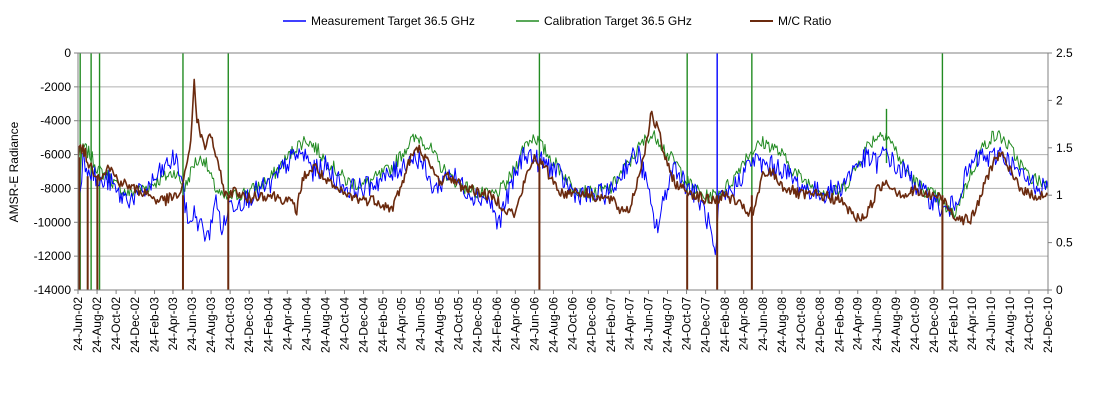 The height and width of the screenshot is (400, 1113). I want to click on y-tick-label: -2000, so click(55, 87).